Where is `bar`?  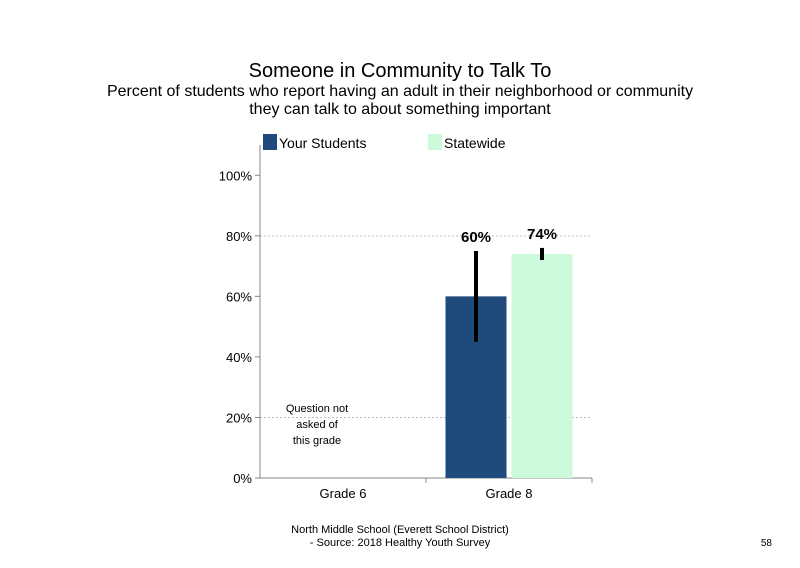
bar is located at coordinates (542, 365).